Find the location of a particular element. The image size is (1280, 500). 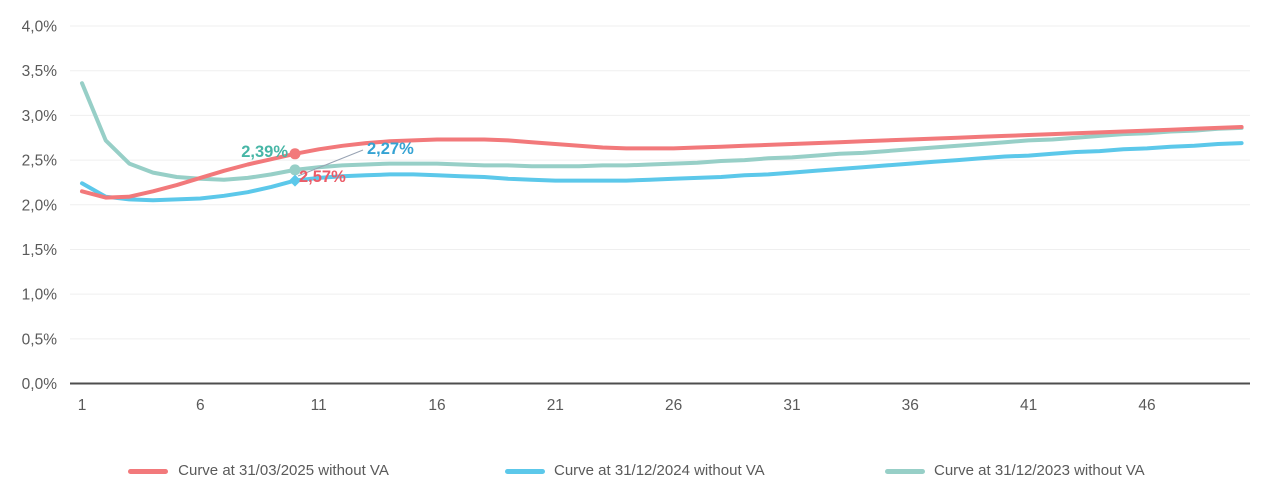

y-axis-tick-label: 2,5% is located at coordinates (40, 161).